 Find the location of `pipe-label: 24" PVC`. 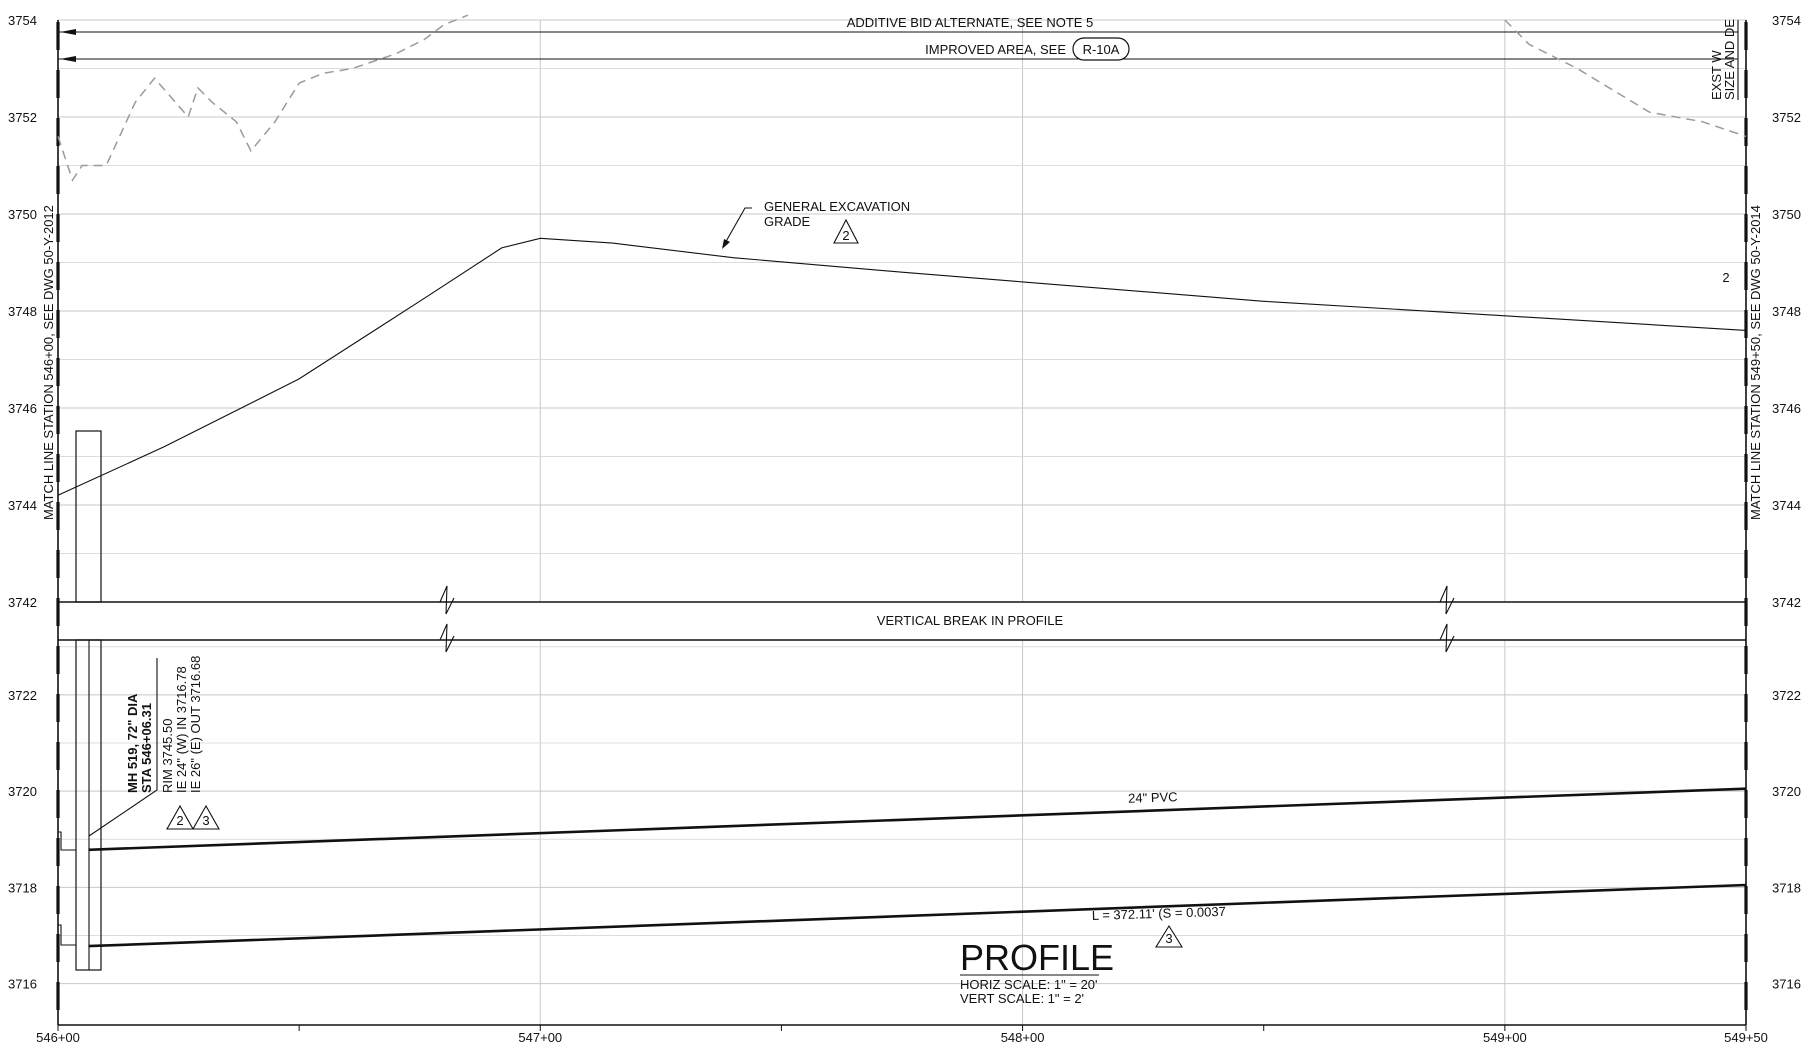

pipe-label: 24" PVC is located at coordinates (1153, 797).